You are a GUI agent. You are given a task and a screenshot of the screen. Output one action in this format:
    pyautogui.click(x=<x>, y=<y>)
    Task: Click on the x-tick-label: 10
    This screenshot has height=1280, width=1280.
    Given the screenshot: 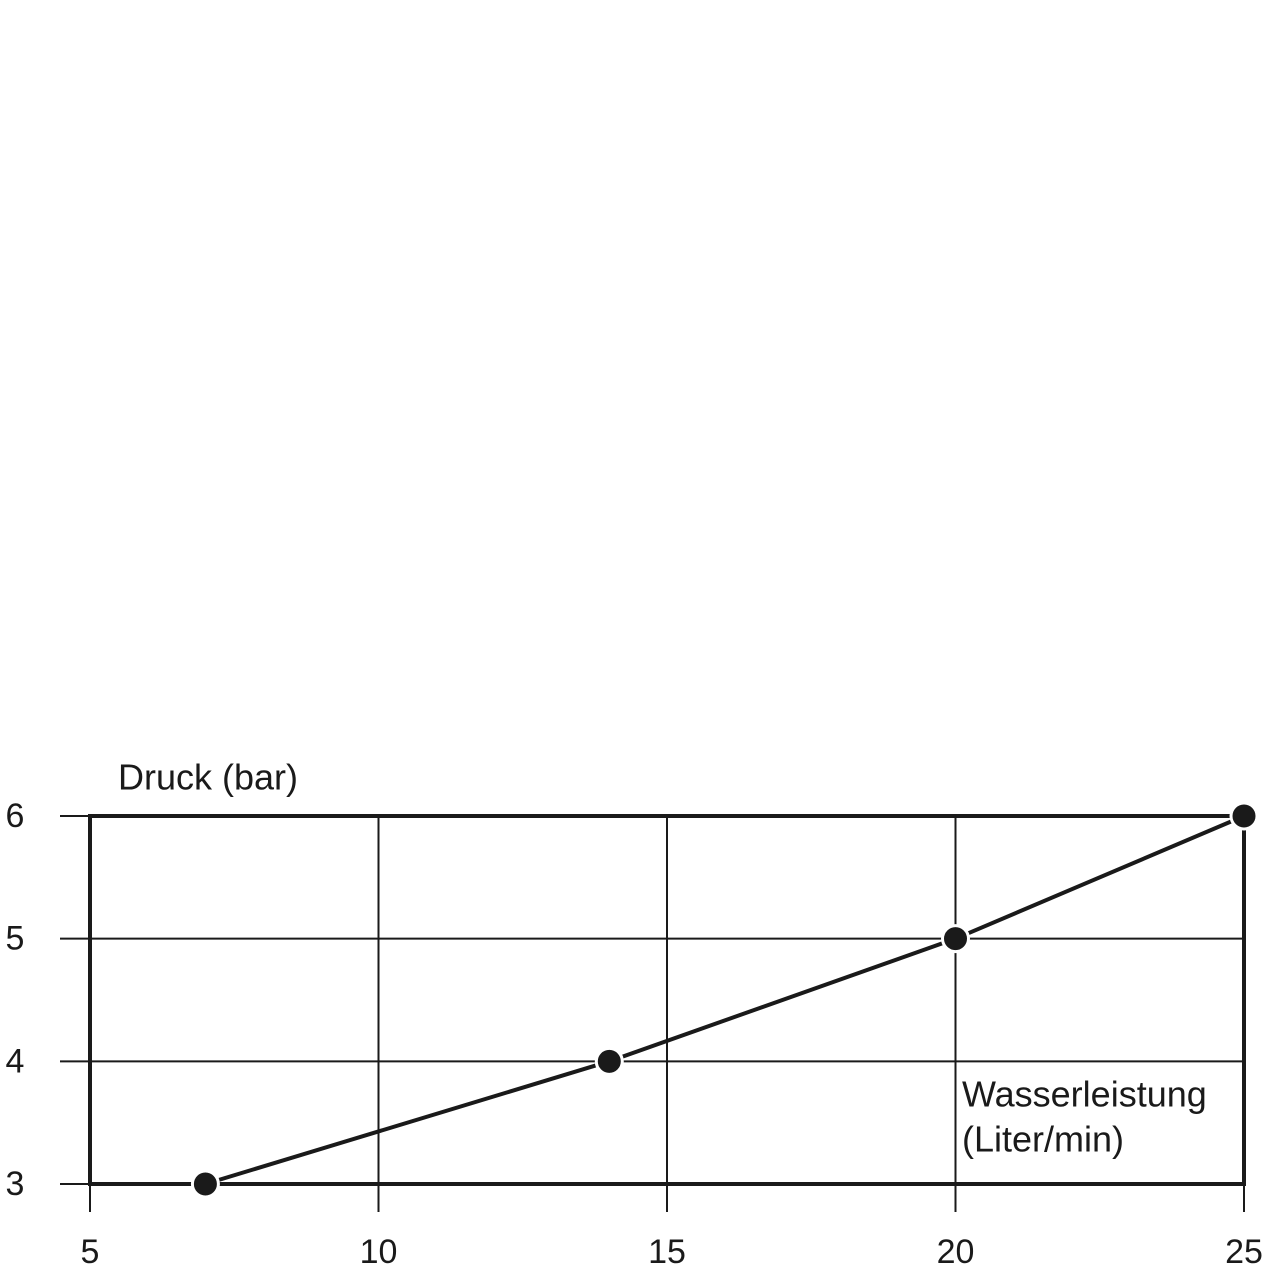 What is the action you would take?
    pyautogui.click(x=379, y=1252)
    